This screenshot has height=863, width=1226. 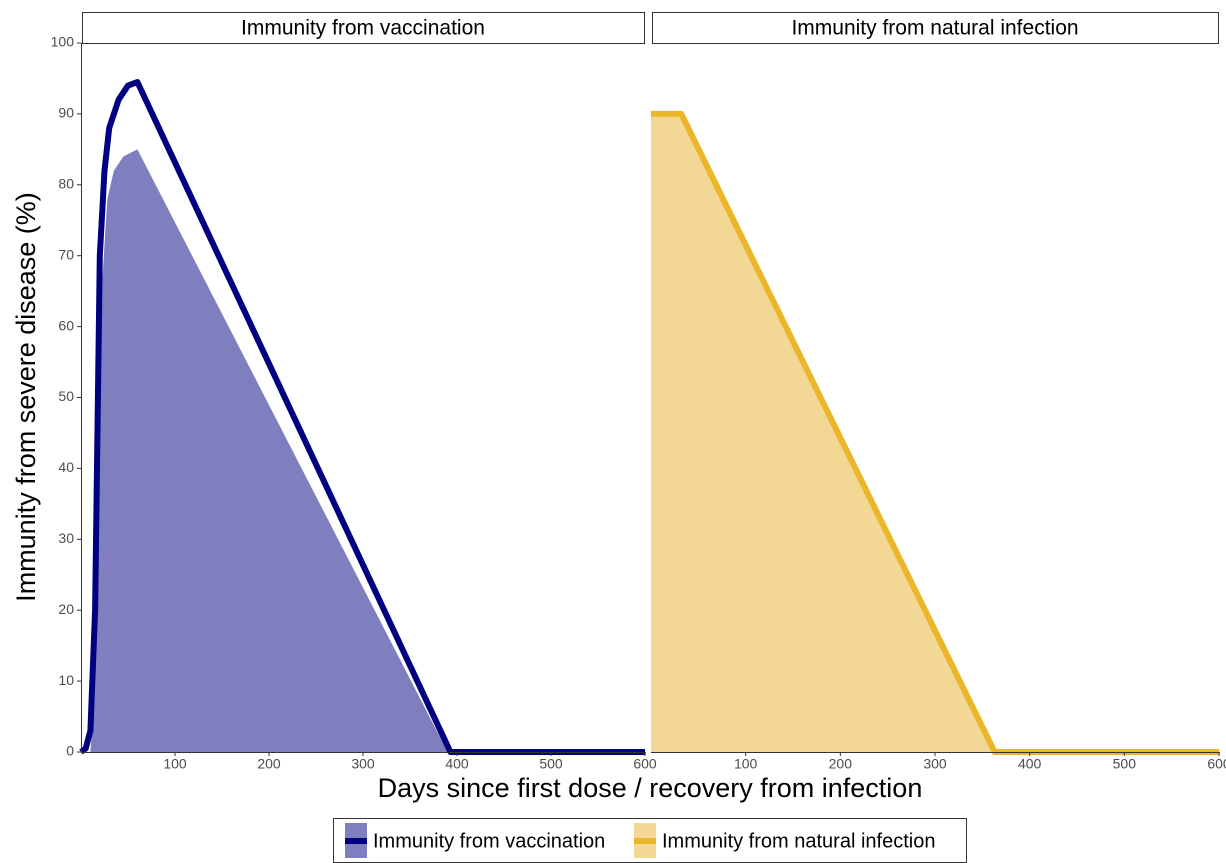 I want to click on y-tick-label: 40, so click(x=66, y=467).